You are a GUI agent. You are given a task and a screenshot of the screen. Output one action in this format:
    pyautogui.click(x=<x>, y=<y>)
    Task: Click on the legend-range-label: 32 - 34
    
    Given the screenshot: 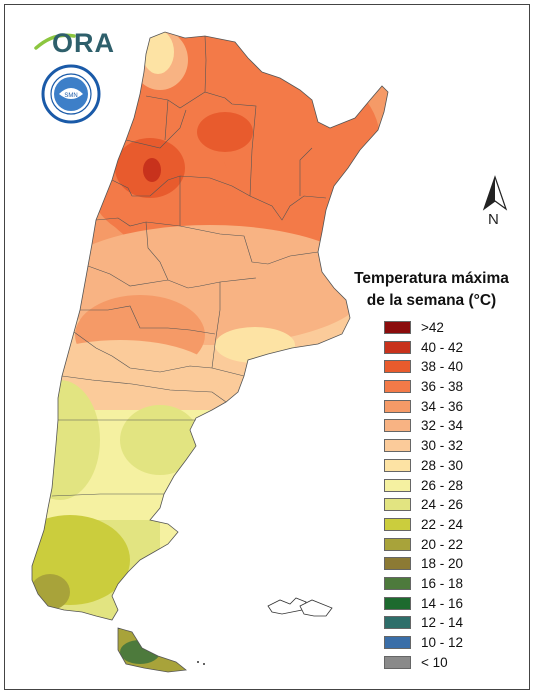 What is the action you would take?
    pyautogui.click(x=442, y=426)
    